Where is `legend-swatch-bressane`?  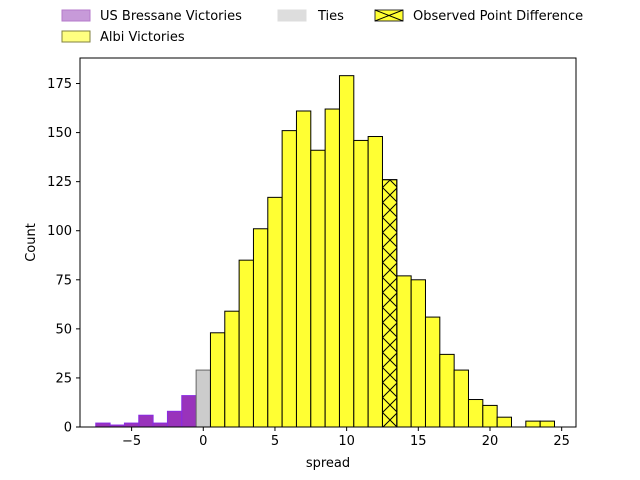 legend-swatch-bressane is located at coordinates (76, 15).